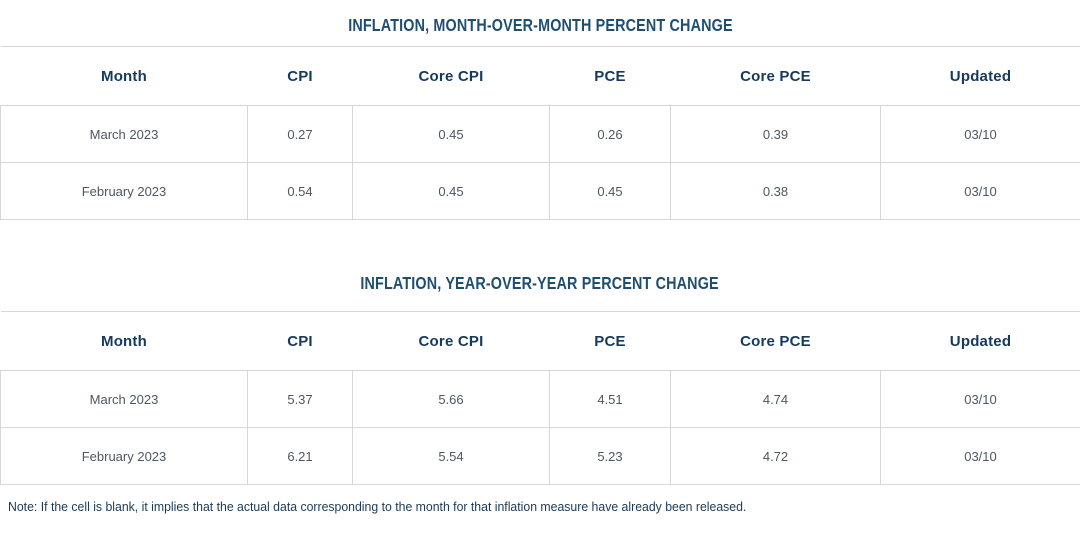  Describe the element at coordinates (451, 134) in the screenshot. I see `mom-march-core-cpi-cell: 0.45` at that location.